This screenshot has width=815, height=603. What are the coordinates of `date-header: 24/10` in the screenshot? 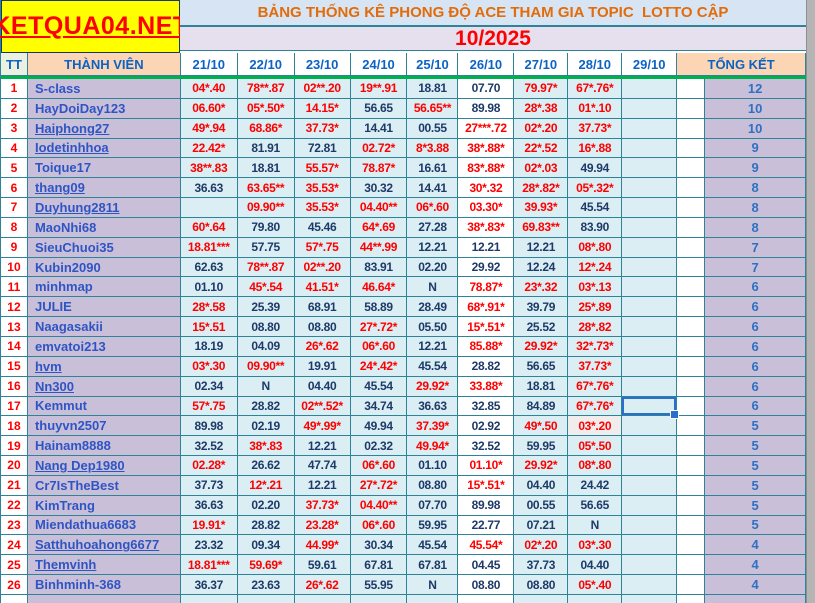 It's located at (379, 64).